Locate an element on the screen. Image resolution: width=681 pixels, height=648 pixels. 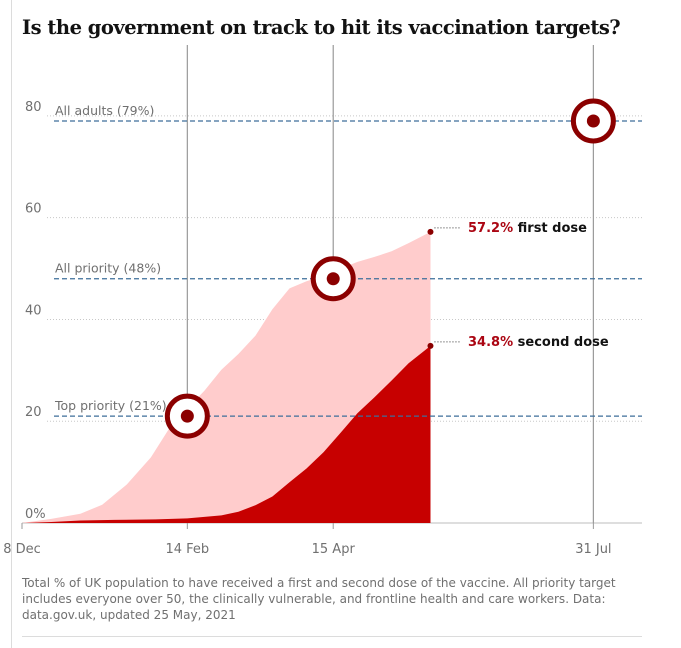
series-end-value: 57.2% is located at coordinates (493, 228).